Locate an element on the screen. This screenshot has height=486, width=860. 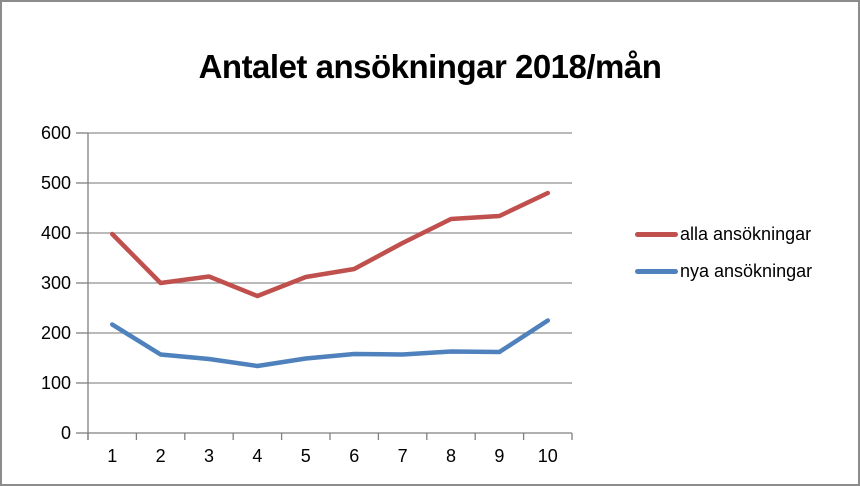
x-tick-label: 9 is located at coordinates (499, 456).